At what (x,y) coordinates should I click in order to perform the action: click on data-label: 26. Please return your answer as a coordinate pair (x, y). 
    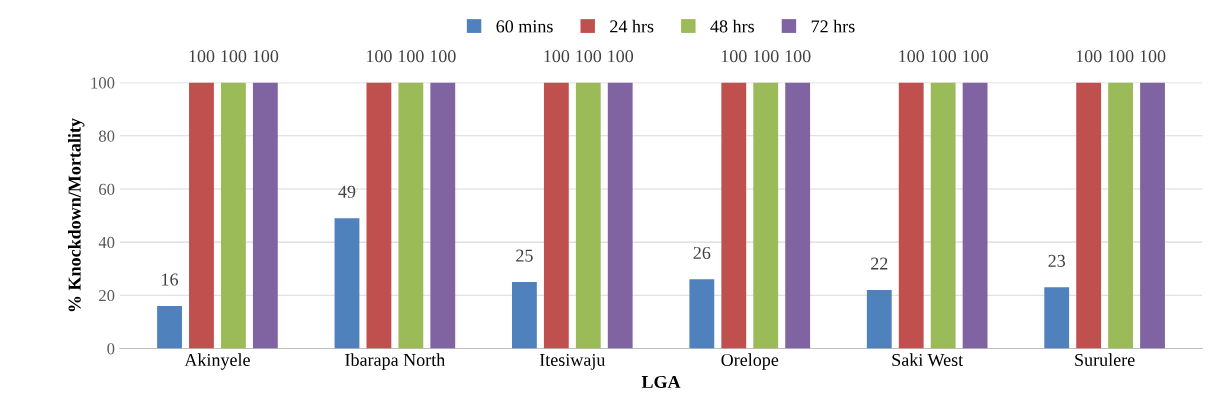
    Looking at the image, I should click on (702, 253).